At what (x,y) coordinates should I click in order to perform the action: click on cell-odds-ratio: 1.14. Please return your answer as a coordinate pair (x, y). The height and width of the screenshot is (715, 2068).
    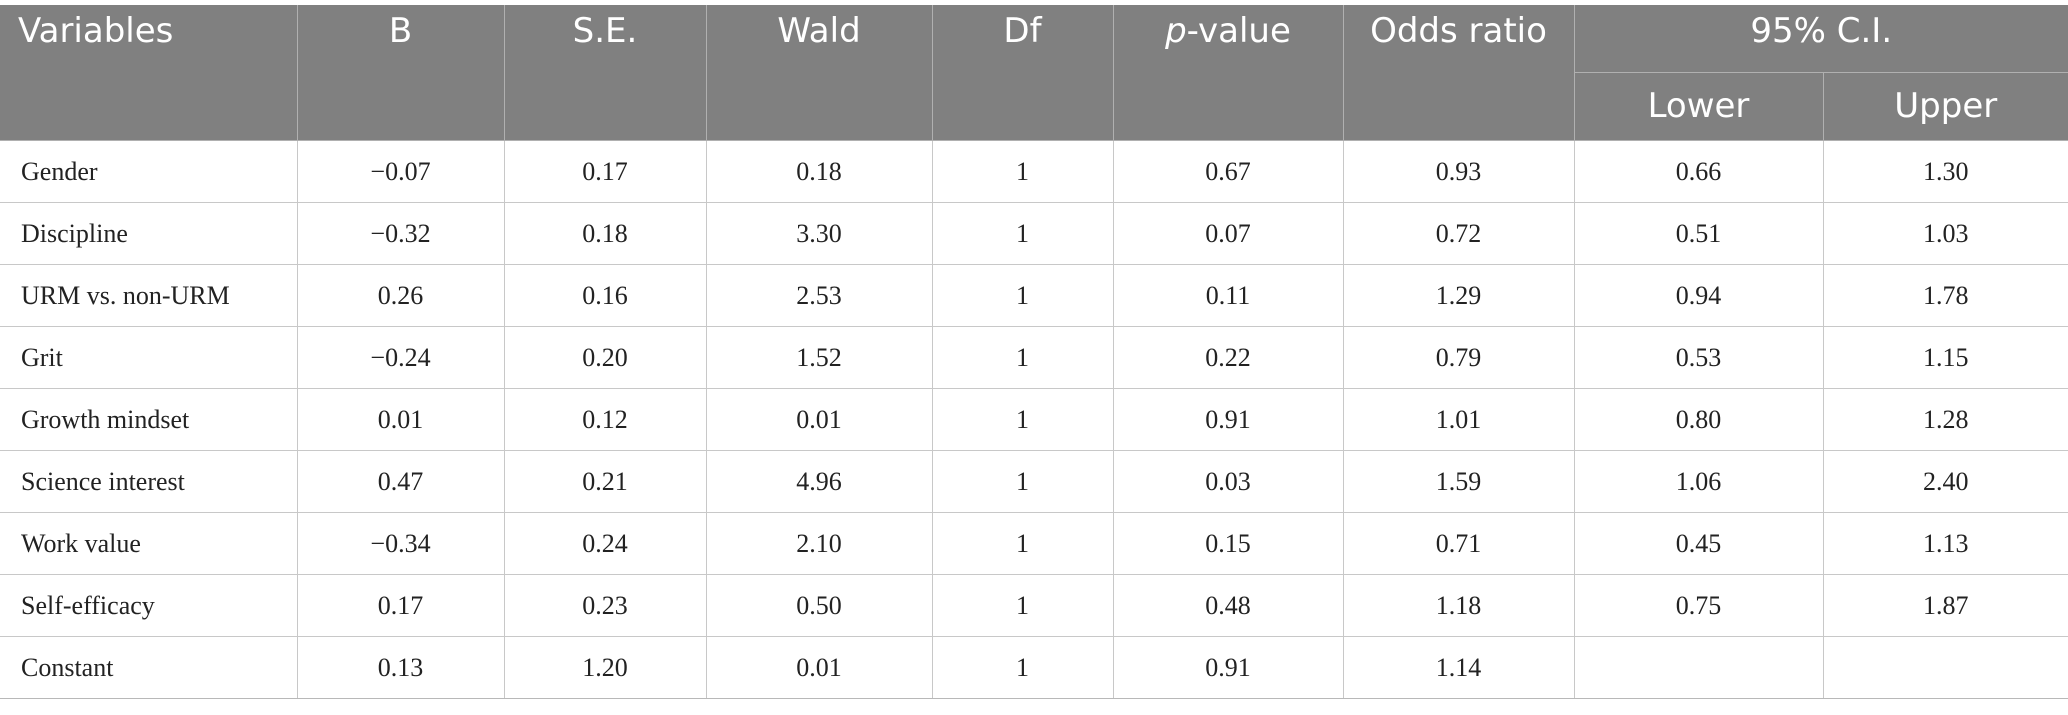
    Looking at the image, I should click on (1459, 667).